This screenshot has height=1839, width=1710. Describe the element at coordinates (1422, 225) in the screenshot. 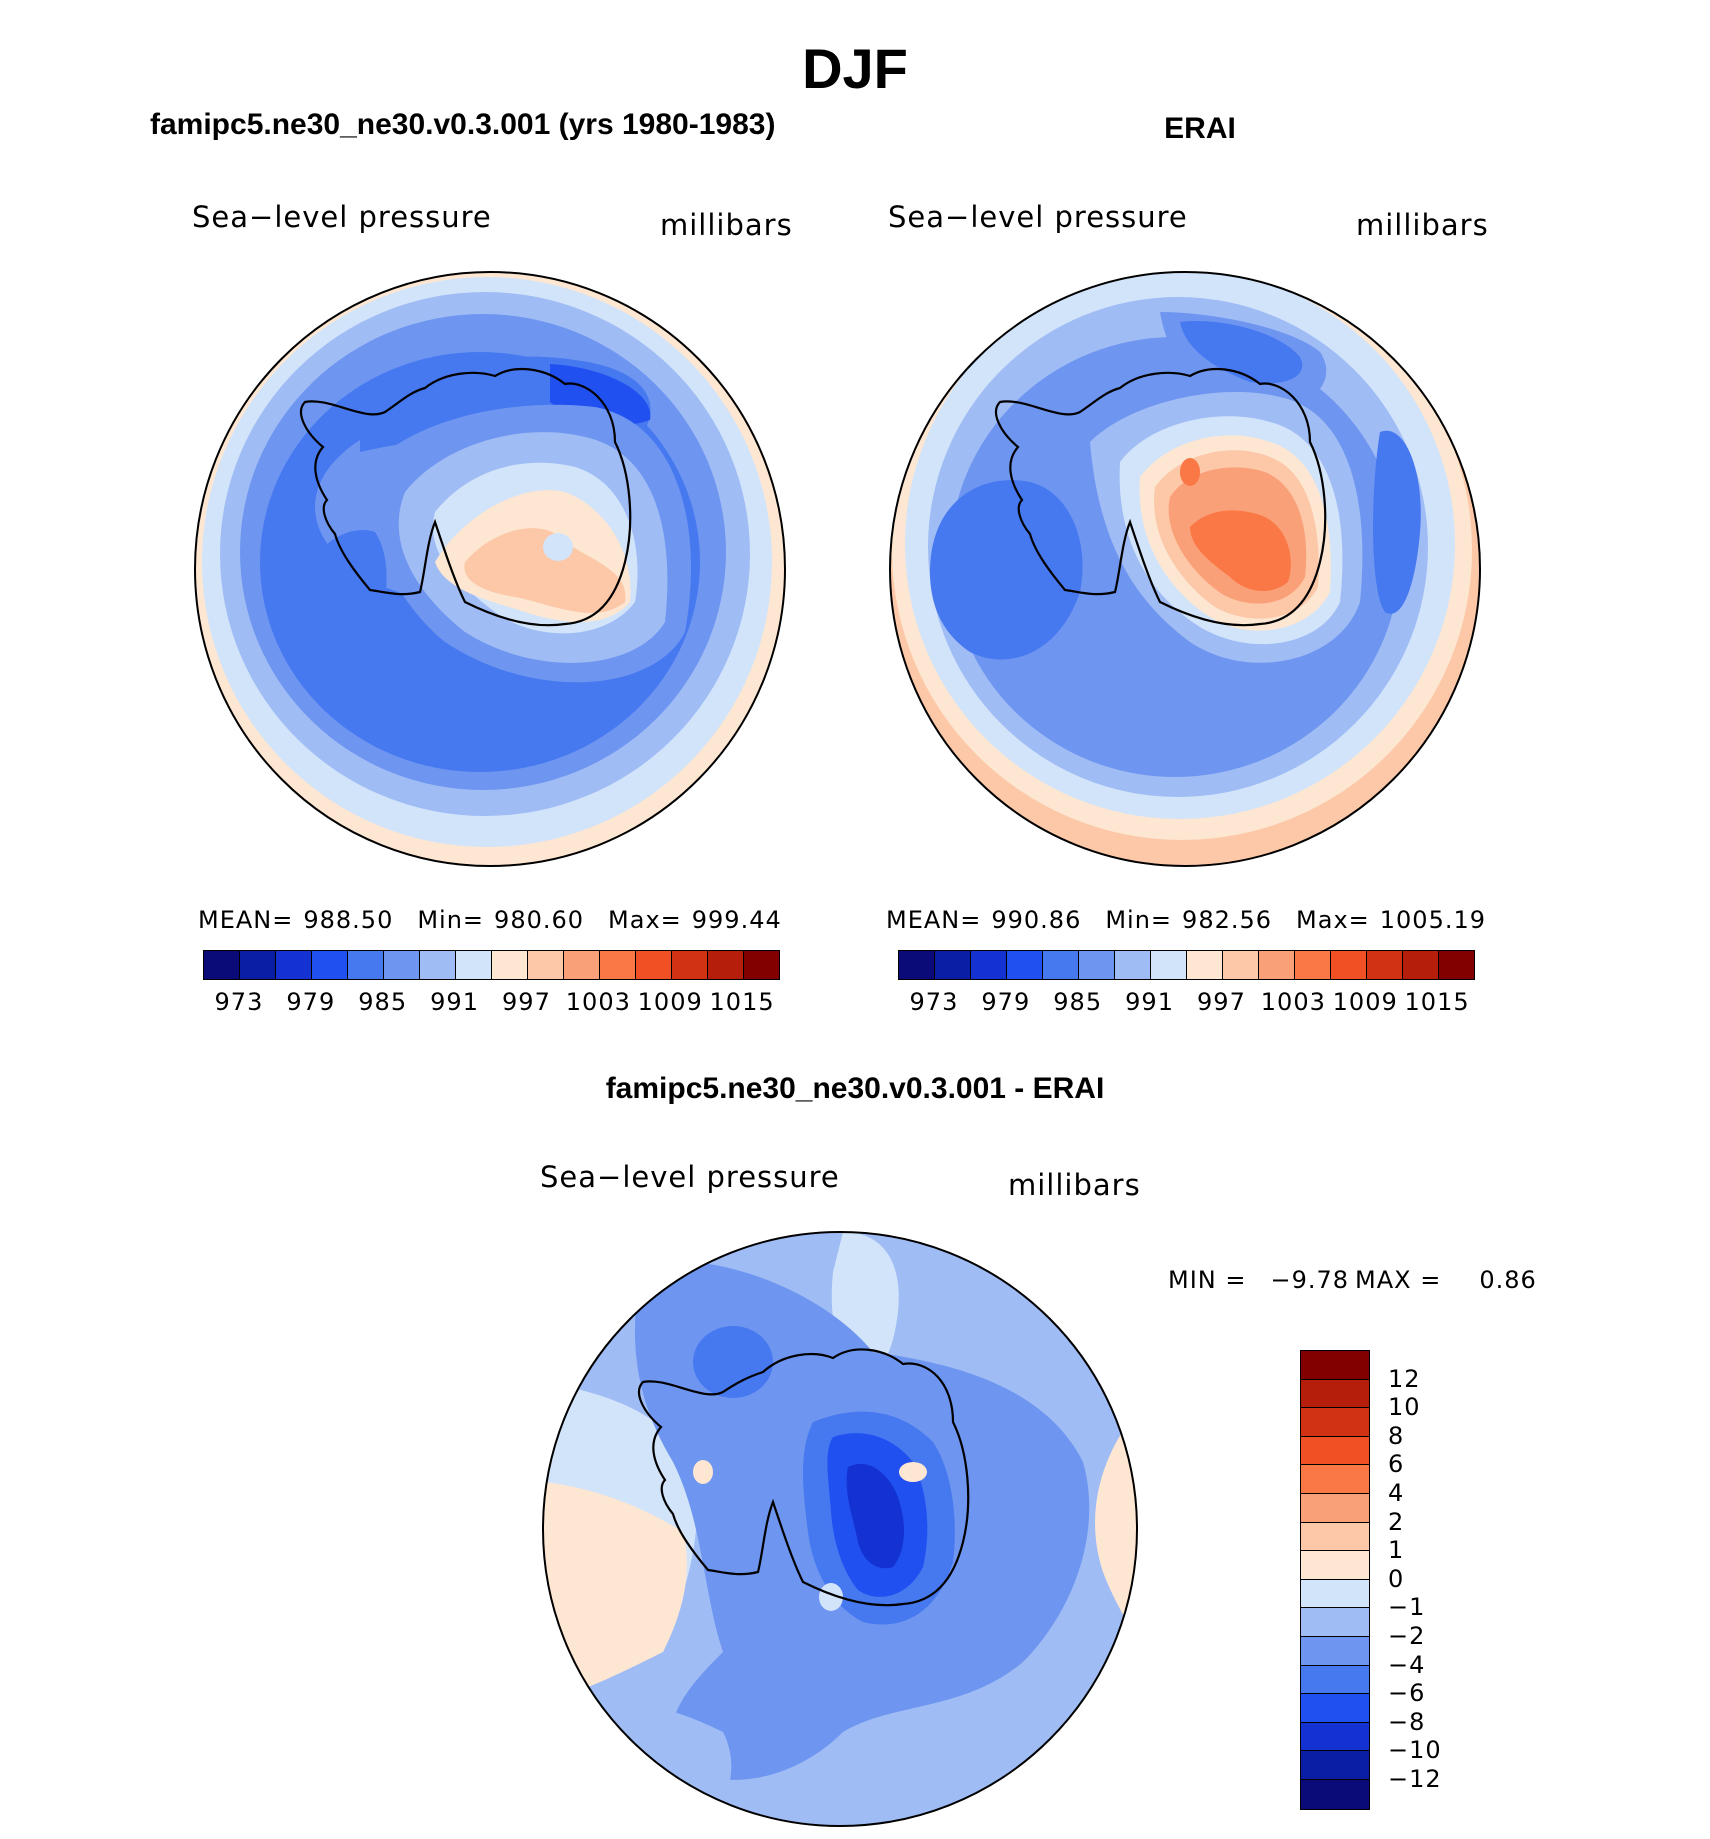

I see `right-units-label: millibars` at that location.